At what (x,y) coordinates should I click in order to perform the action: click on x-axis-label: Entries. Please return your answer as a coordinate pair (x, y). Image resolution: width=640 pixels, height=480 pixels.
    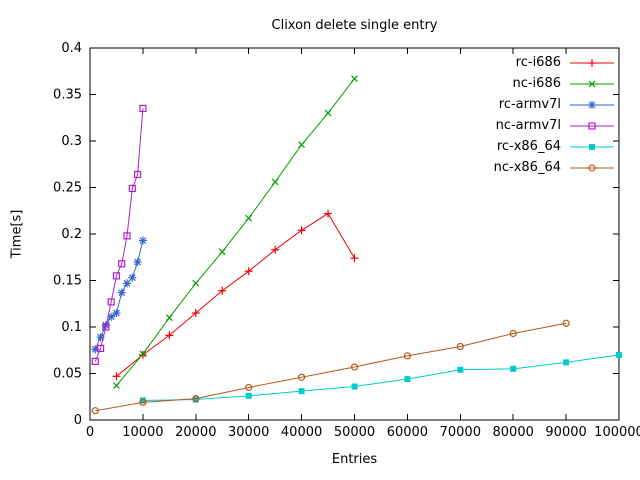
    Looking at the image, I should click on (354, 459).